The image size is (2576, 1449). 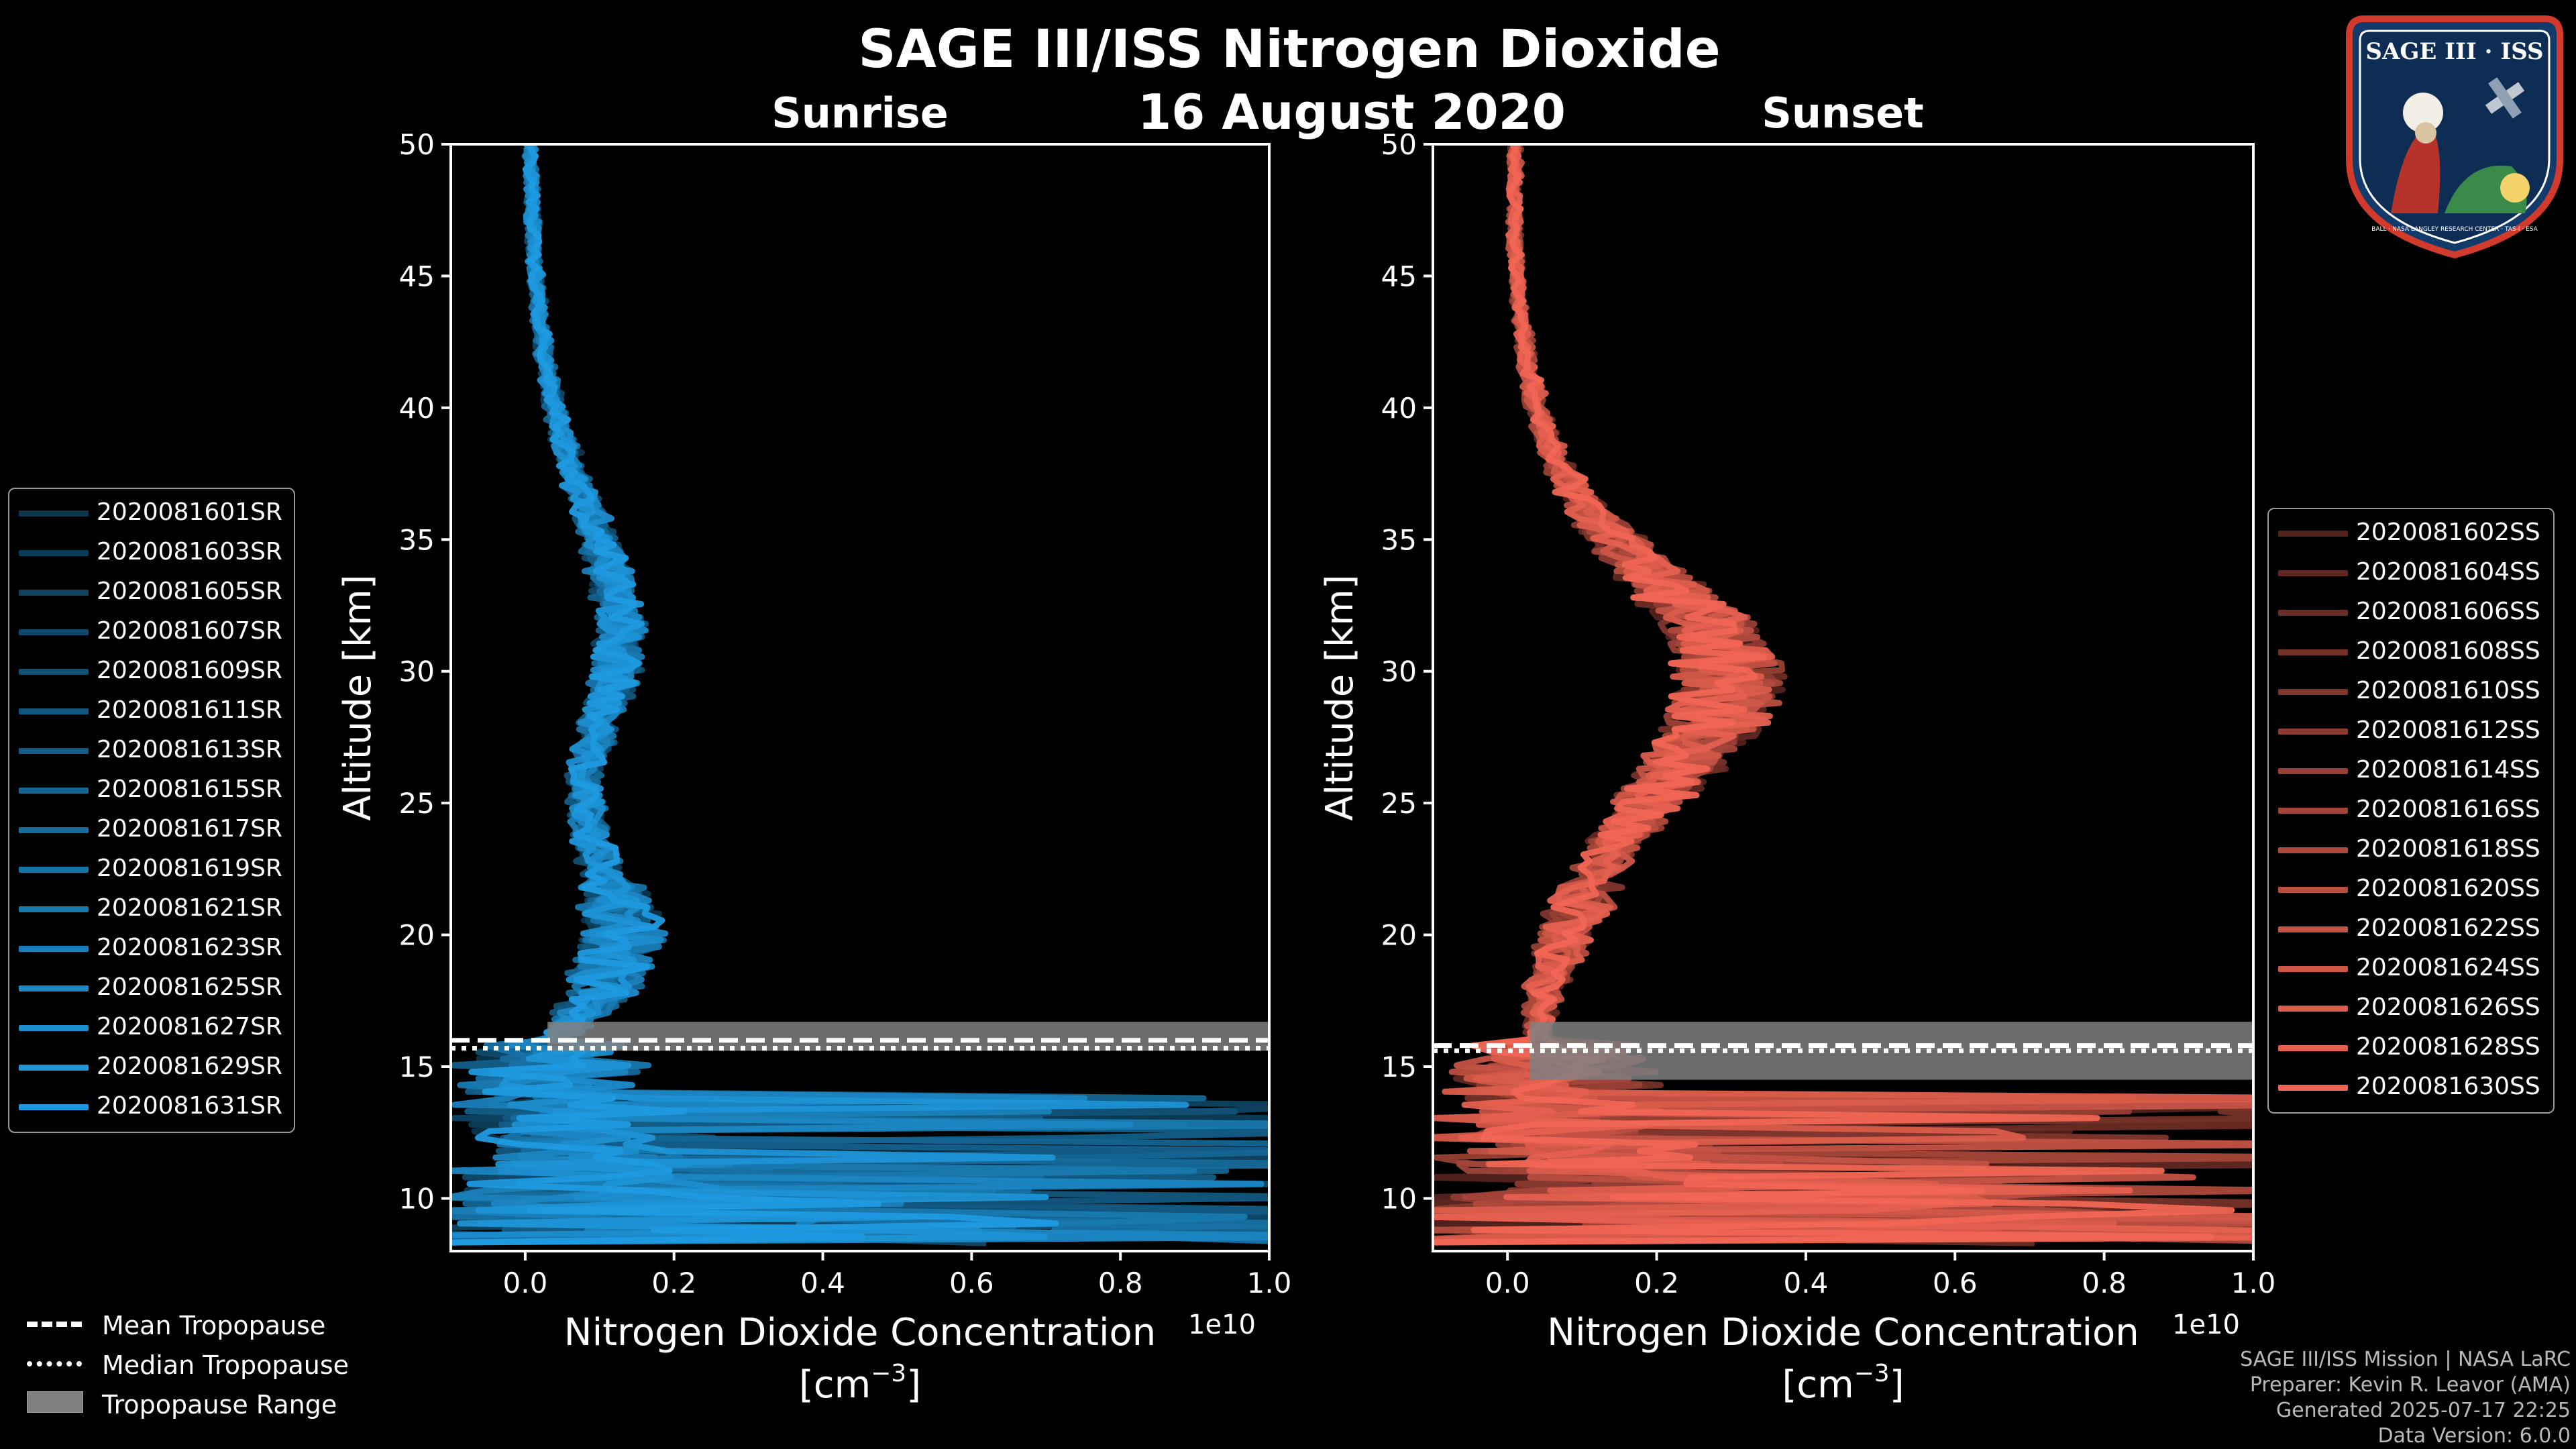 What do you see at coordinates (1507, 1283) in the screenshot?
I see `x-tick-label: 0.0` at bounding box center [1507, 1283].